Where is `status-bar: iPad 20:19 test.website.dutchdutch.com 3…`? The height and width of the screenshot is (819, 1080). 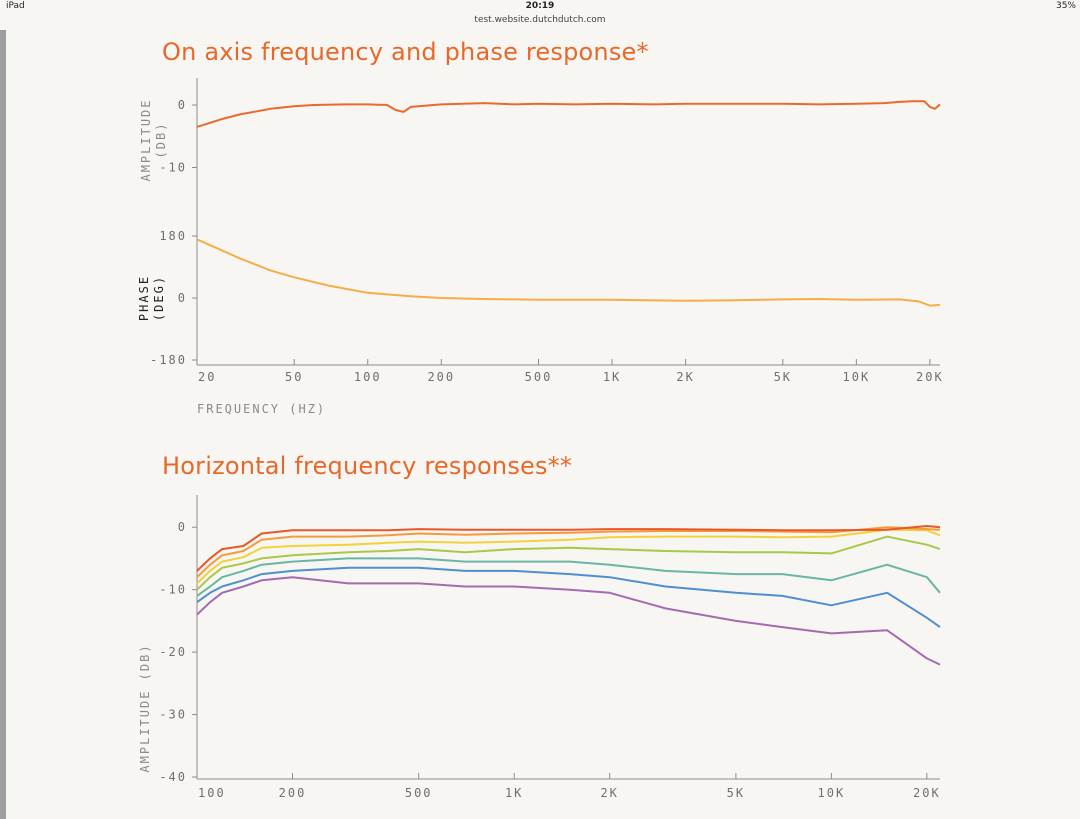 status-bar: iPad 20:19 test.website.dutchdutch.com 3… is located at coordinates (540, 15).